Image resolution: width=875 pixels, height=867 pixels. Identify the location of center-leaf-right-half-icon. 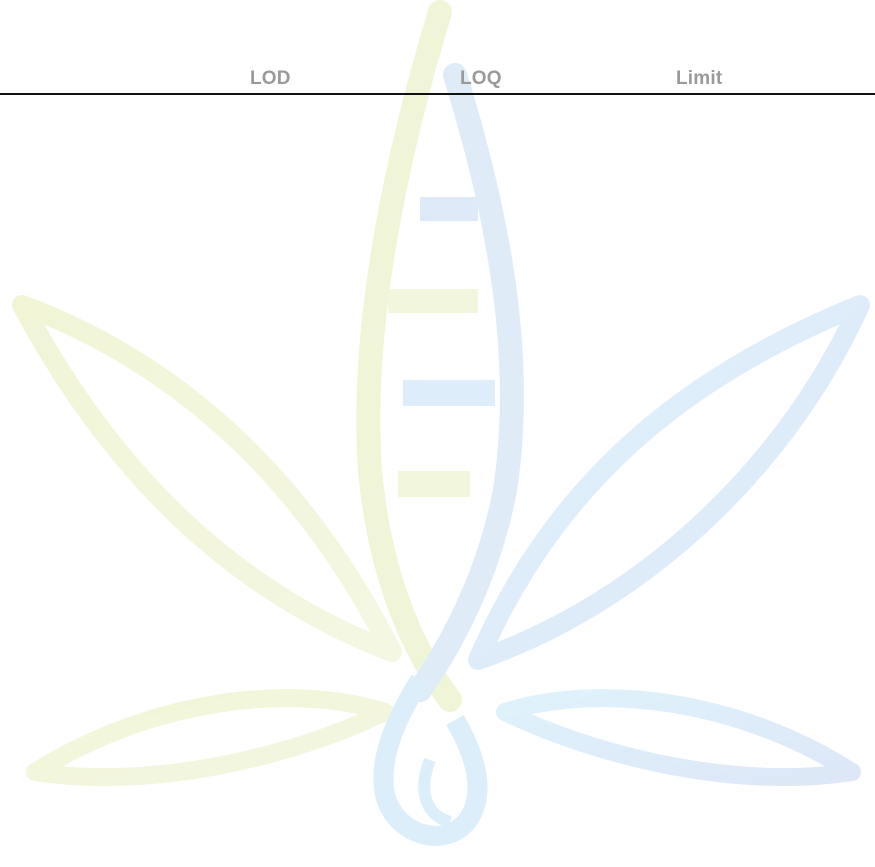
(466, 382).